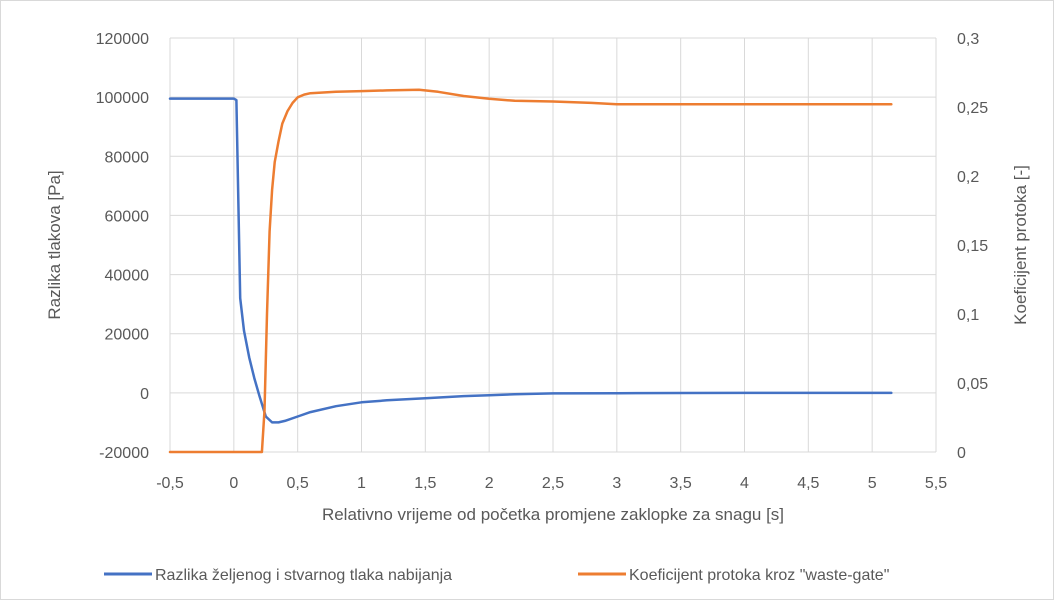 The height and width of the screenshot is (600, 1054). Describe the element at coordinates (122, 98) in the screenshot. I see `y-tick-label: 100000` at that location.